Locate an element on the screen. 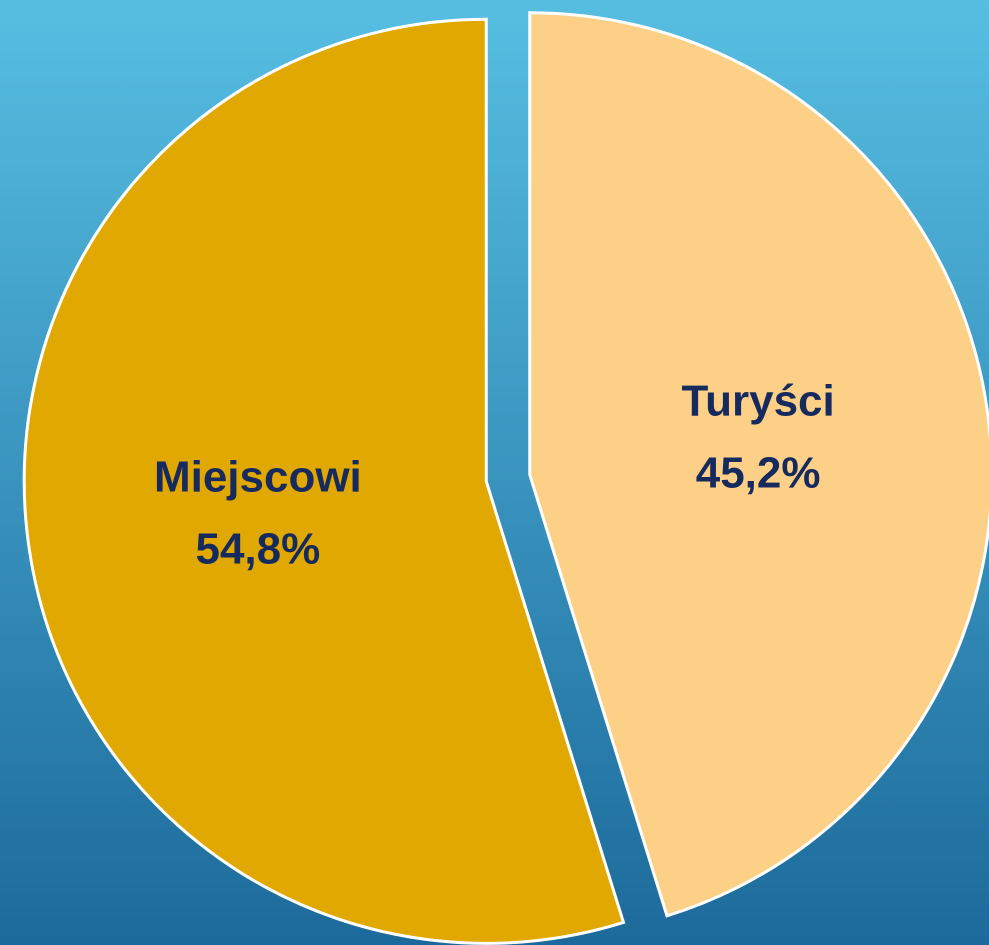  value-label: 54,8% is located at coordinates (257, 549).